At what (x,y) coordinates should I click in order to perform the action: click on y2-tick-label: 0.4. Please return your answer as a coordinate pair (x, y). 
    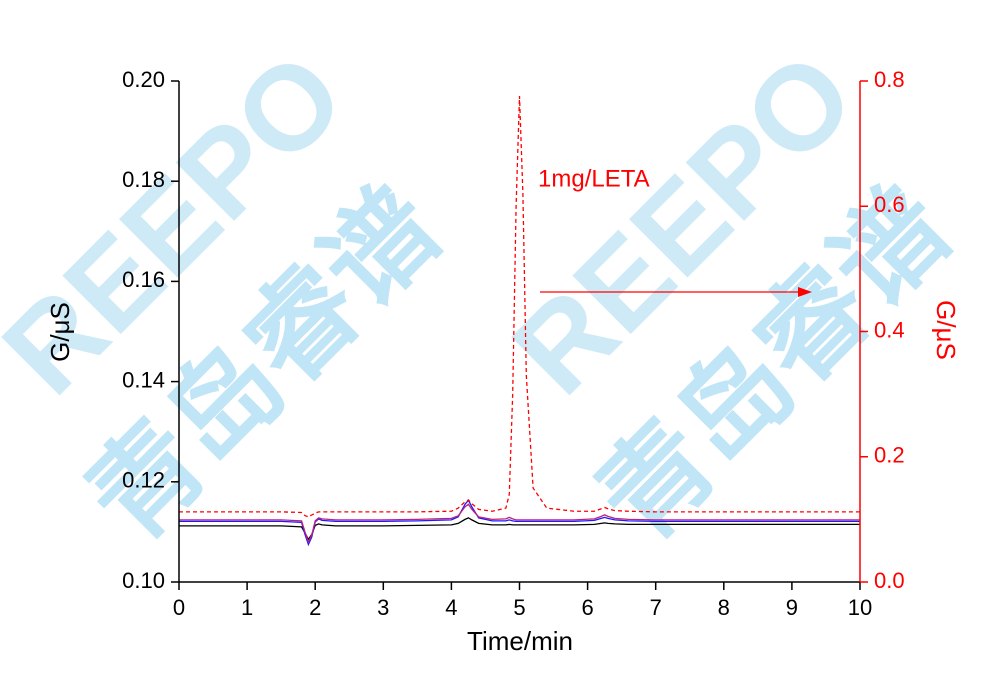
    Looking at the image, I should click on (889, 329).